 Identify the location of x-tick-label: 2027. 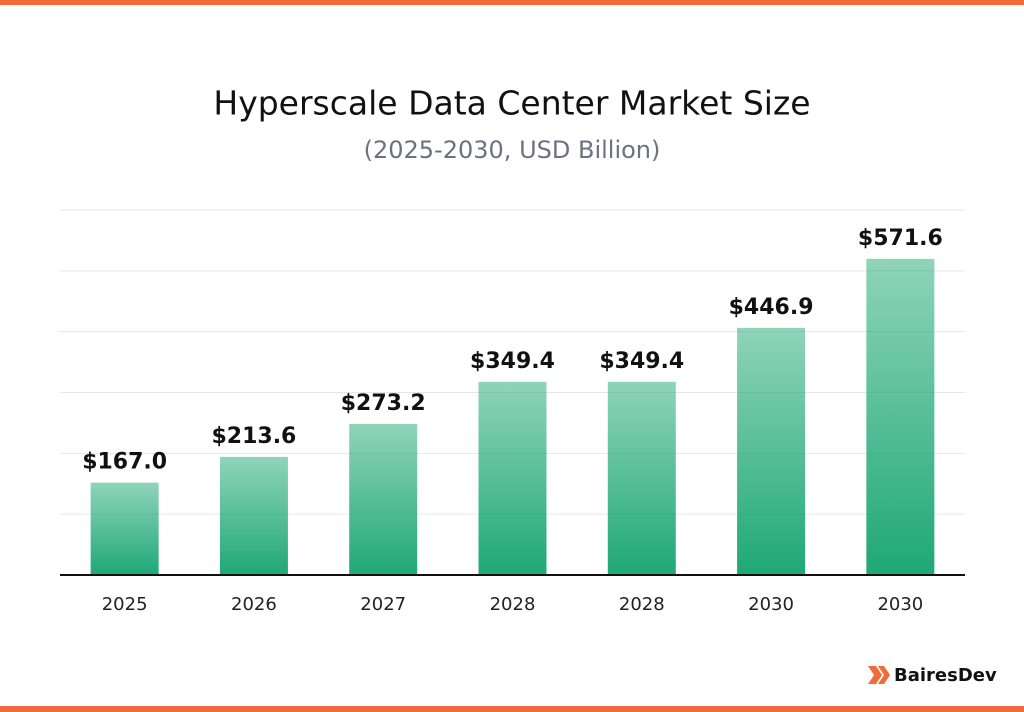
(383, 604).